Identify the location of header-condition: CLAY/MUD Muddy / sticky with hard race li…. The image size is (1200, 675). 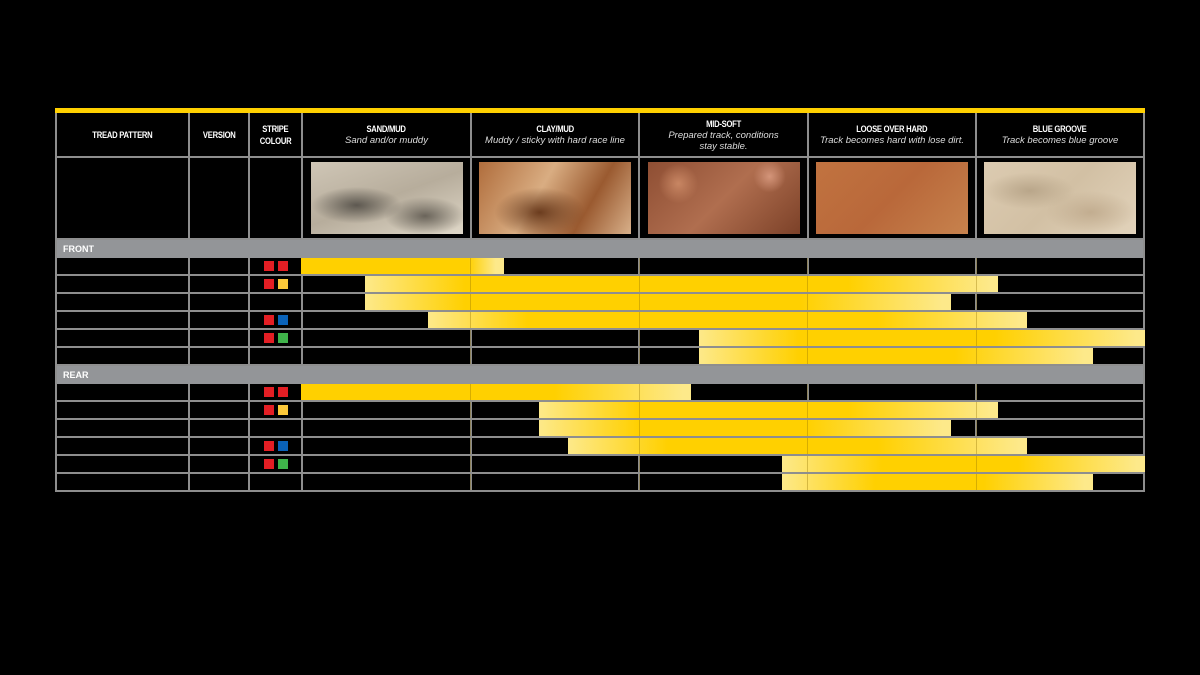
(554, 134).